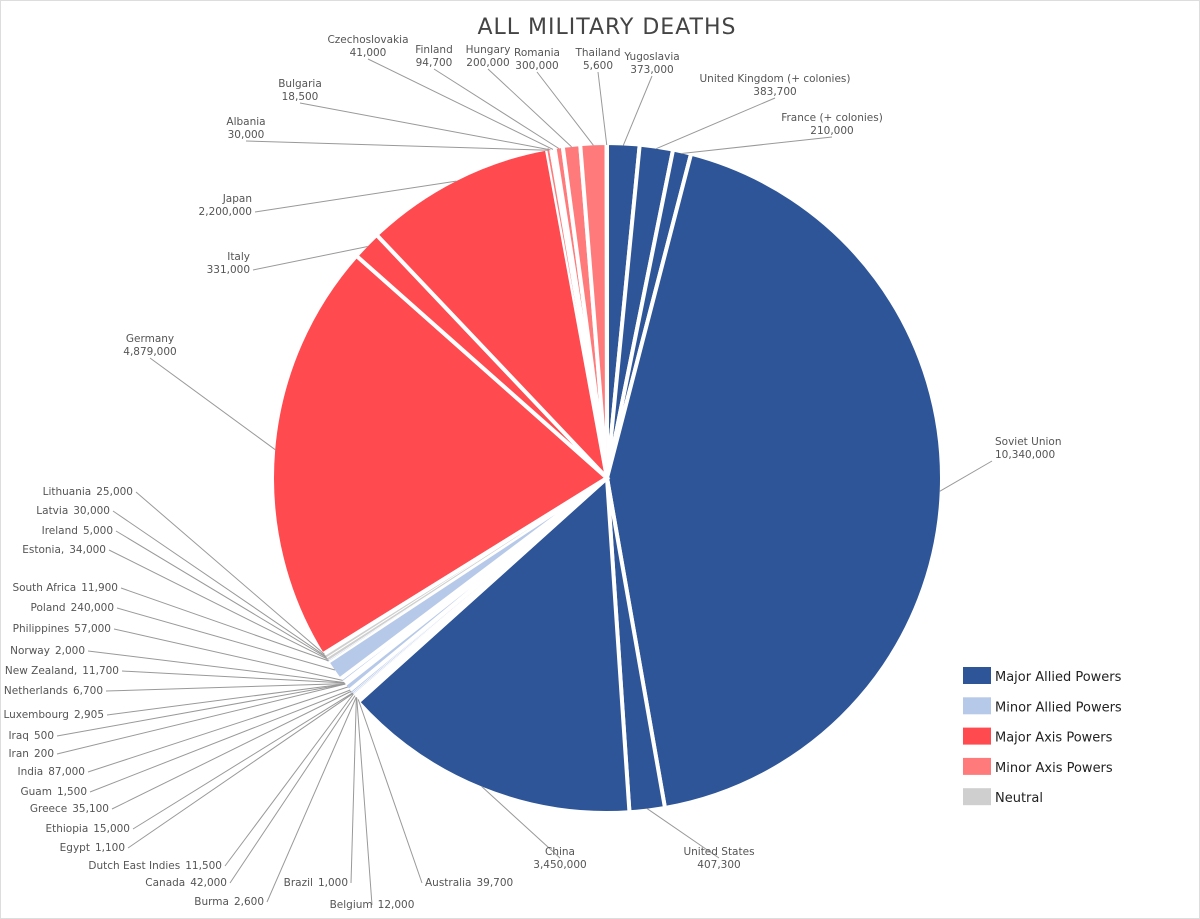 This screenshot has height=919, width=1200. What do you see at coordinates (201, 710) in the screenshot?
I see `leader-line-iraq` at bounding box center [201, 710].